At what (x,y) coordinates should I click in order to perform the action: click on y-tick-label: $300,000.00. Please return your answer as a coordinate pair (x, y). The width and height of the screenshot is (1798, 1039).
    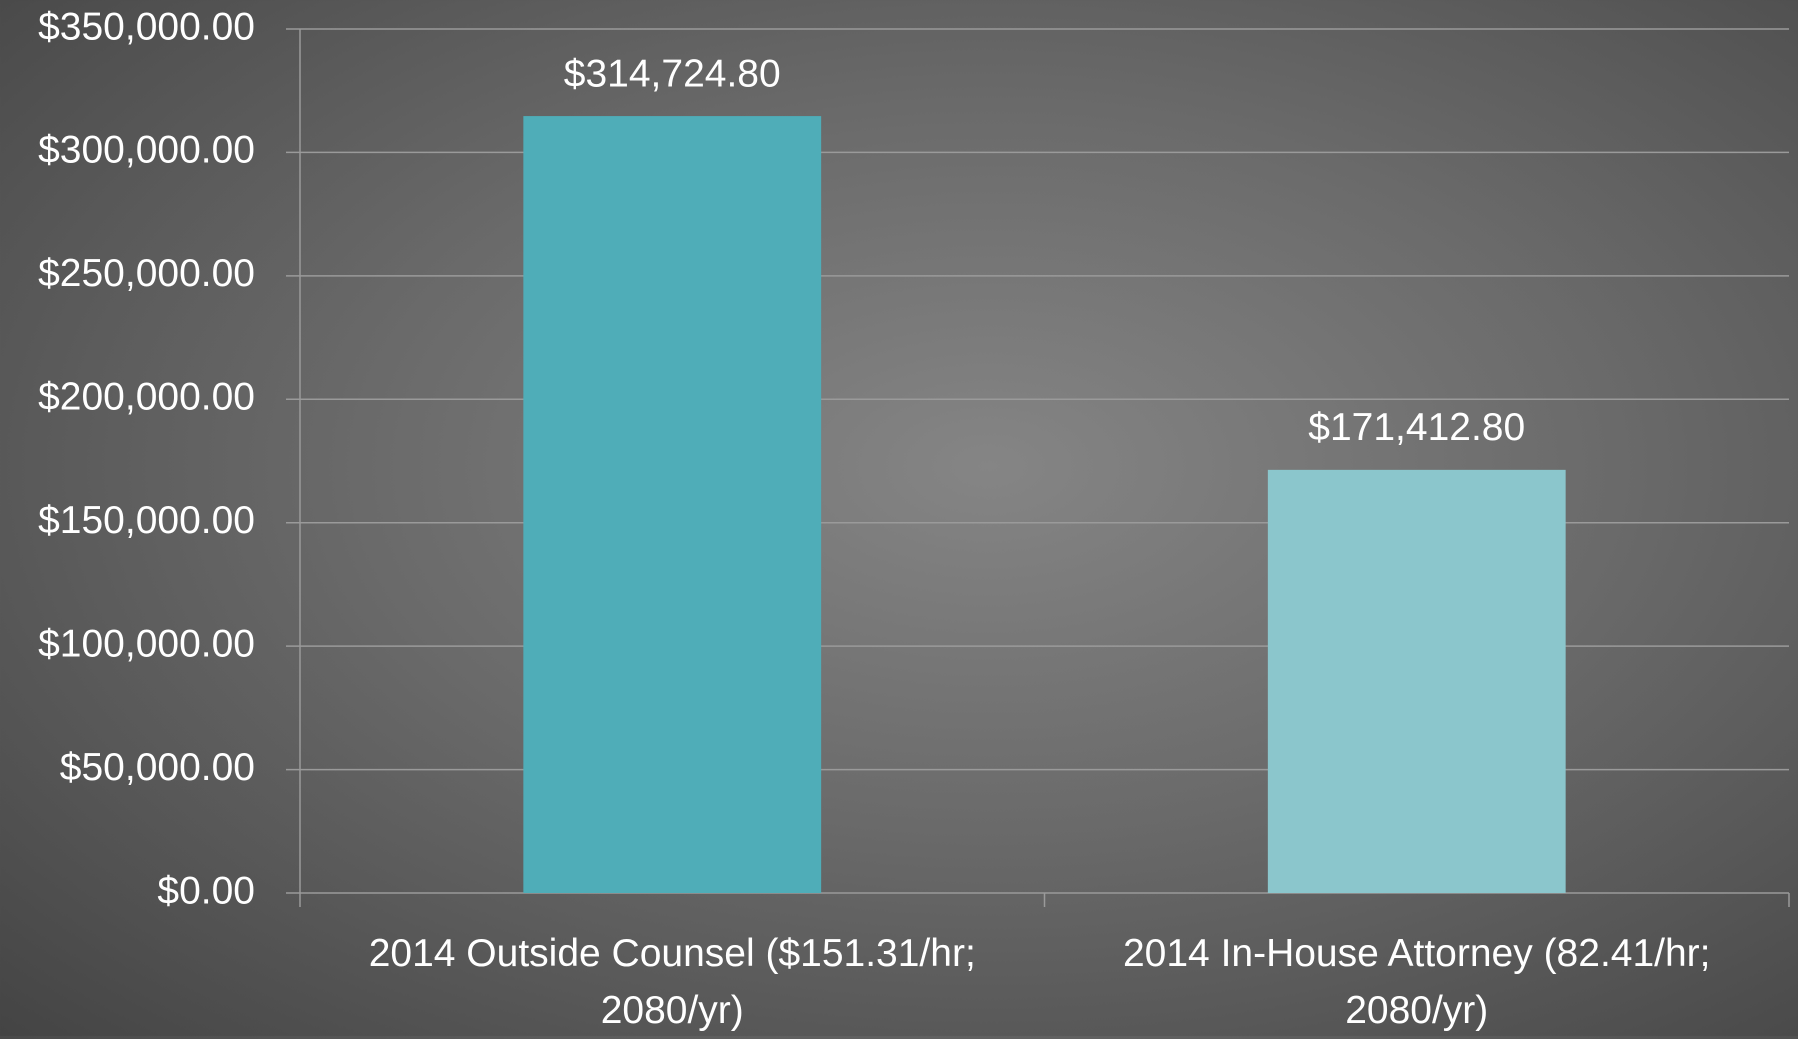
    Looking at the image, I should click on (146, 150).